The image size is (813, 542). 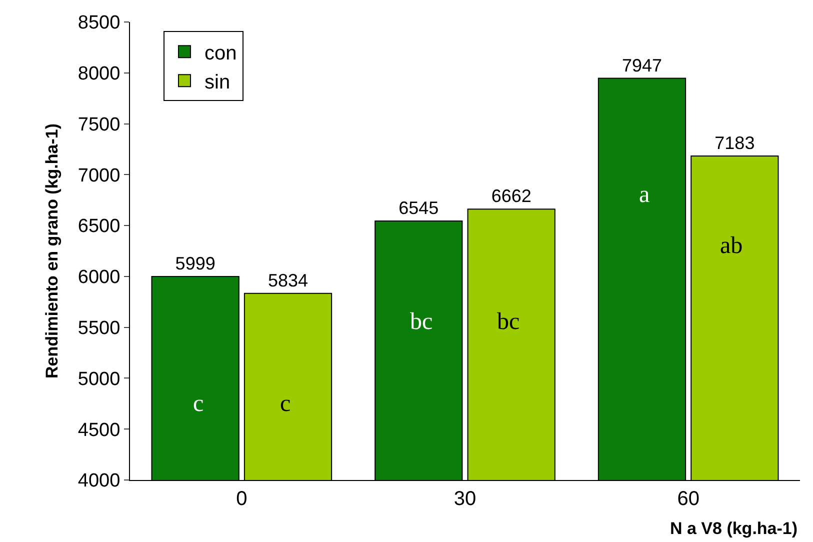 I want to click on y-tick-label: 5000, so click(x=99, y=379).